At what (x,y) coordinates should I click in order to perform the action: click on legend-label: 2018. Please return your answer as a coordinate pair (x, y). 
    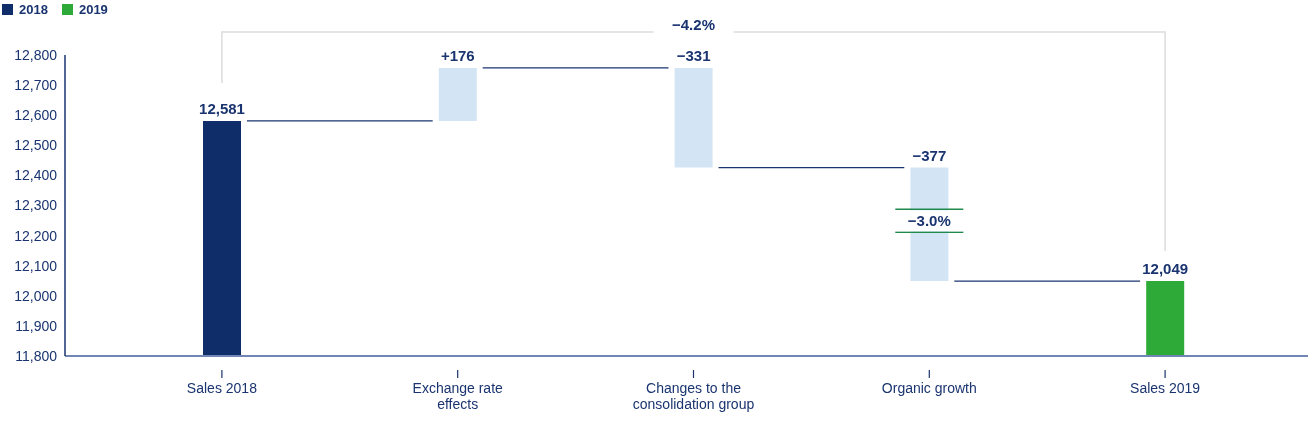
    Looking at the image, I should click on (33, 9).